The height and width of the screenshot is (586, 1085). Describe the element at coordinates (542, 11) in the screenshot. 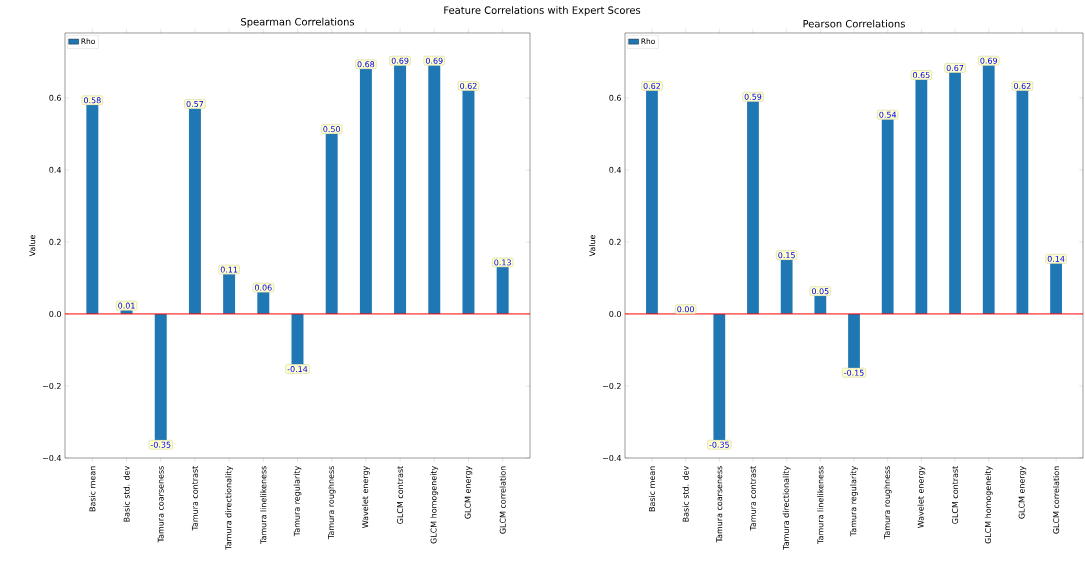

I see `text: Feature Correlations with Expert Scores` at that location.